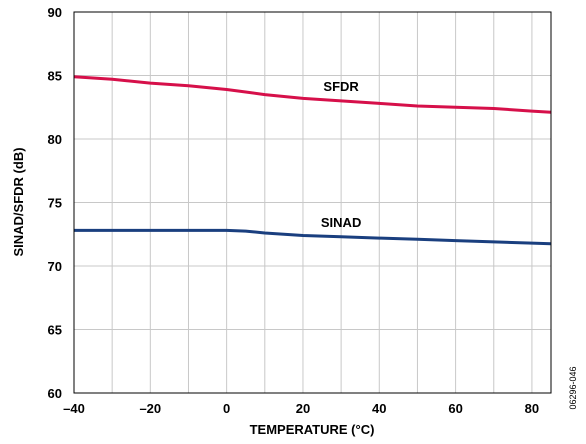  I want to click on series-line-sinad, so click(313, 237).